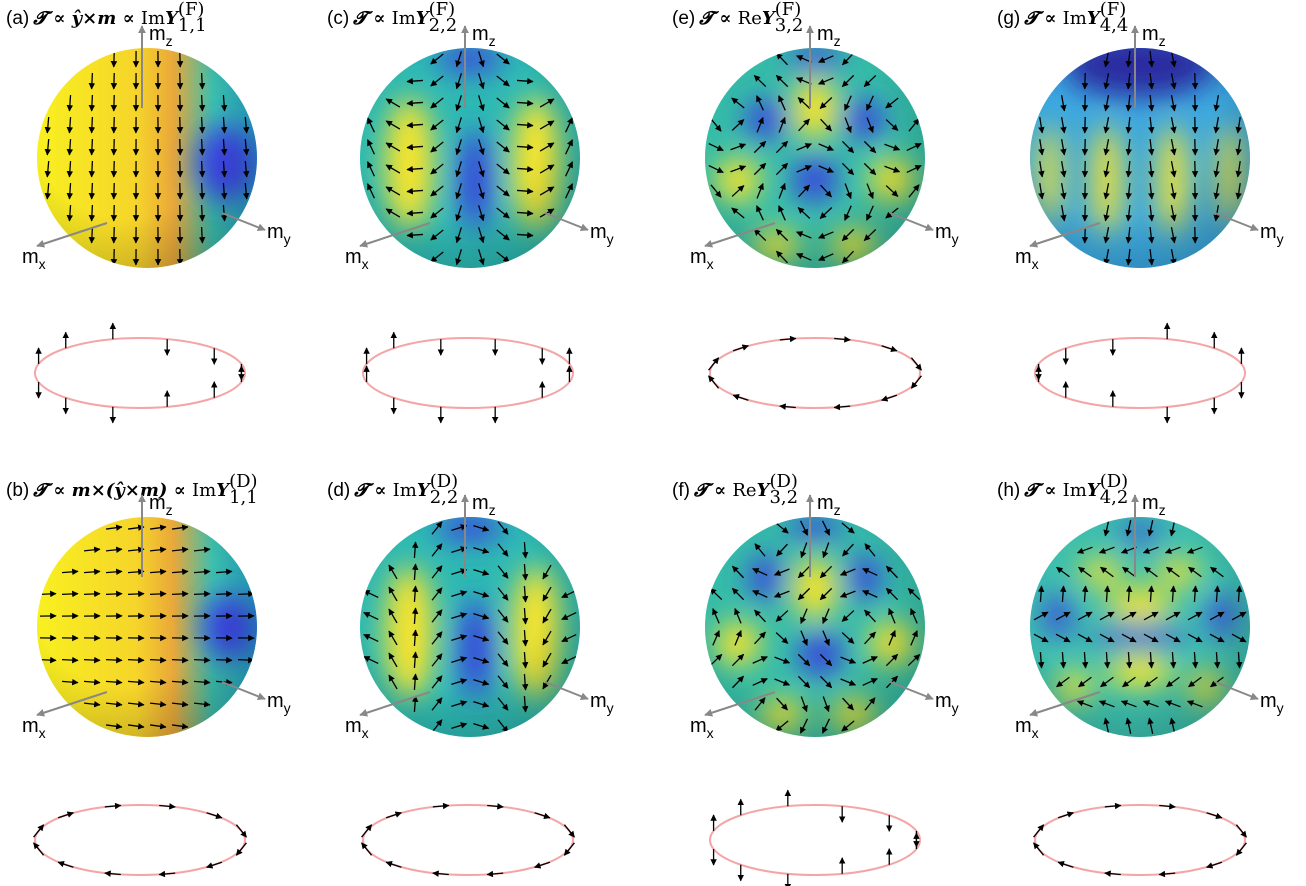  I want to click on panel-title: (e) 𝓣 ∝ ReY(F) 3,2, so click(737, 18).